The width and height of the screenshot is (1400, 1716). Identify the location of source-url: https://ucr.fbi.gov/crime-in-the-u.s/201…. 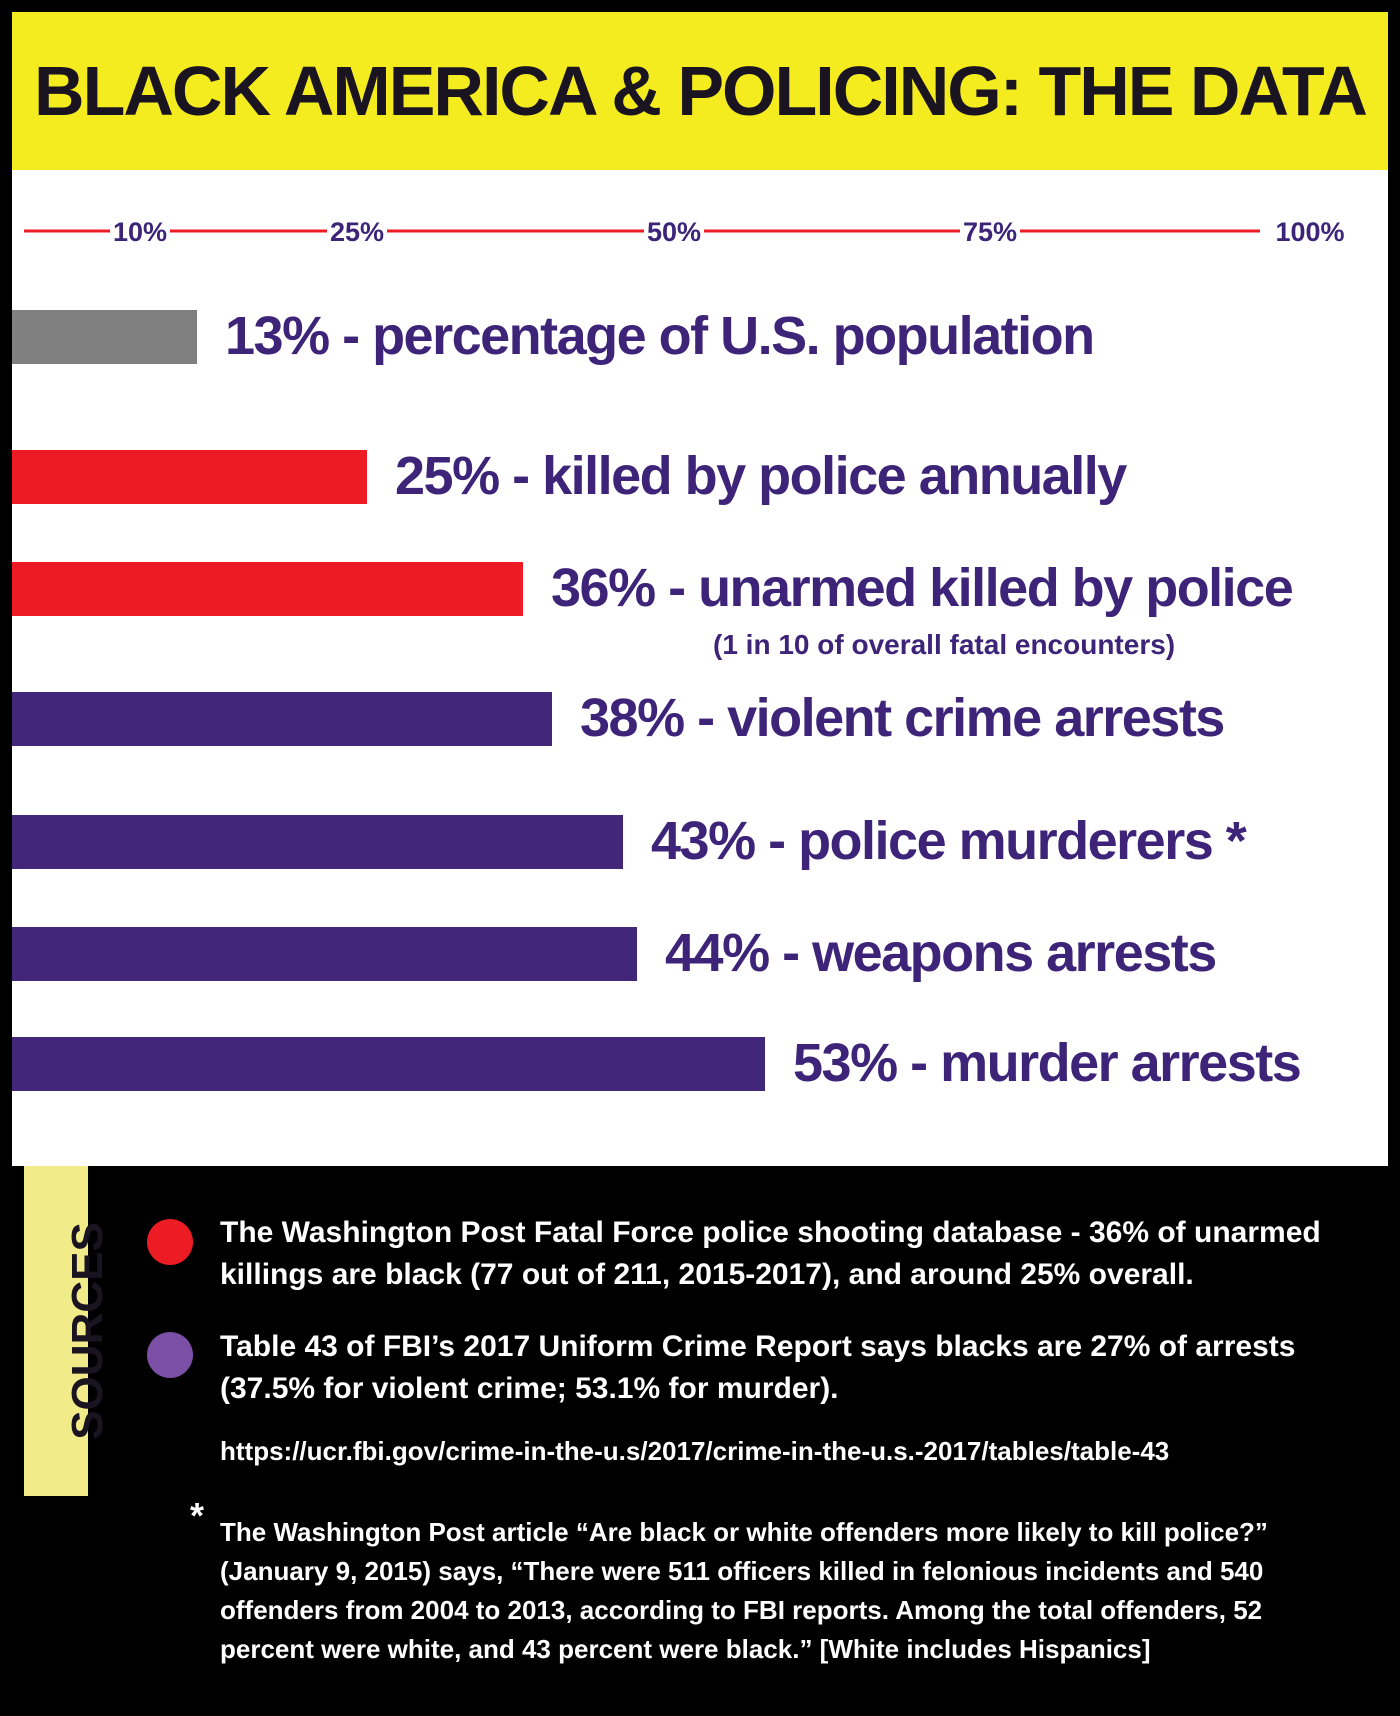
(695, 1451).